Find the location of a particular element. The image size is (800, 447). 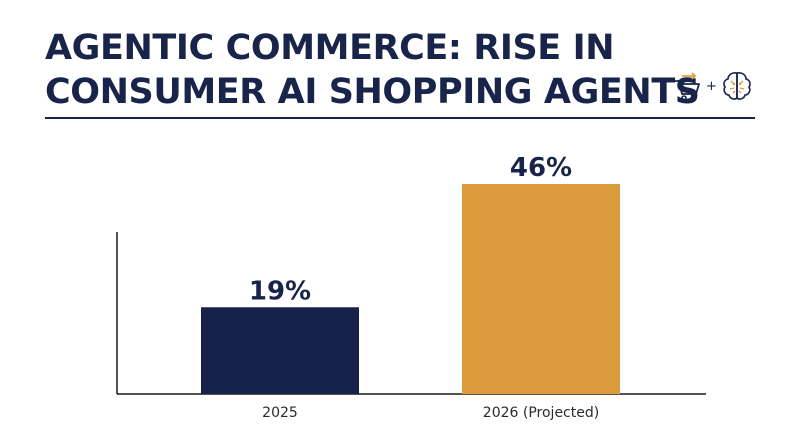

plus-icon: + is located at coordinates (711, 86).